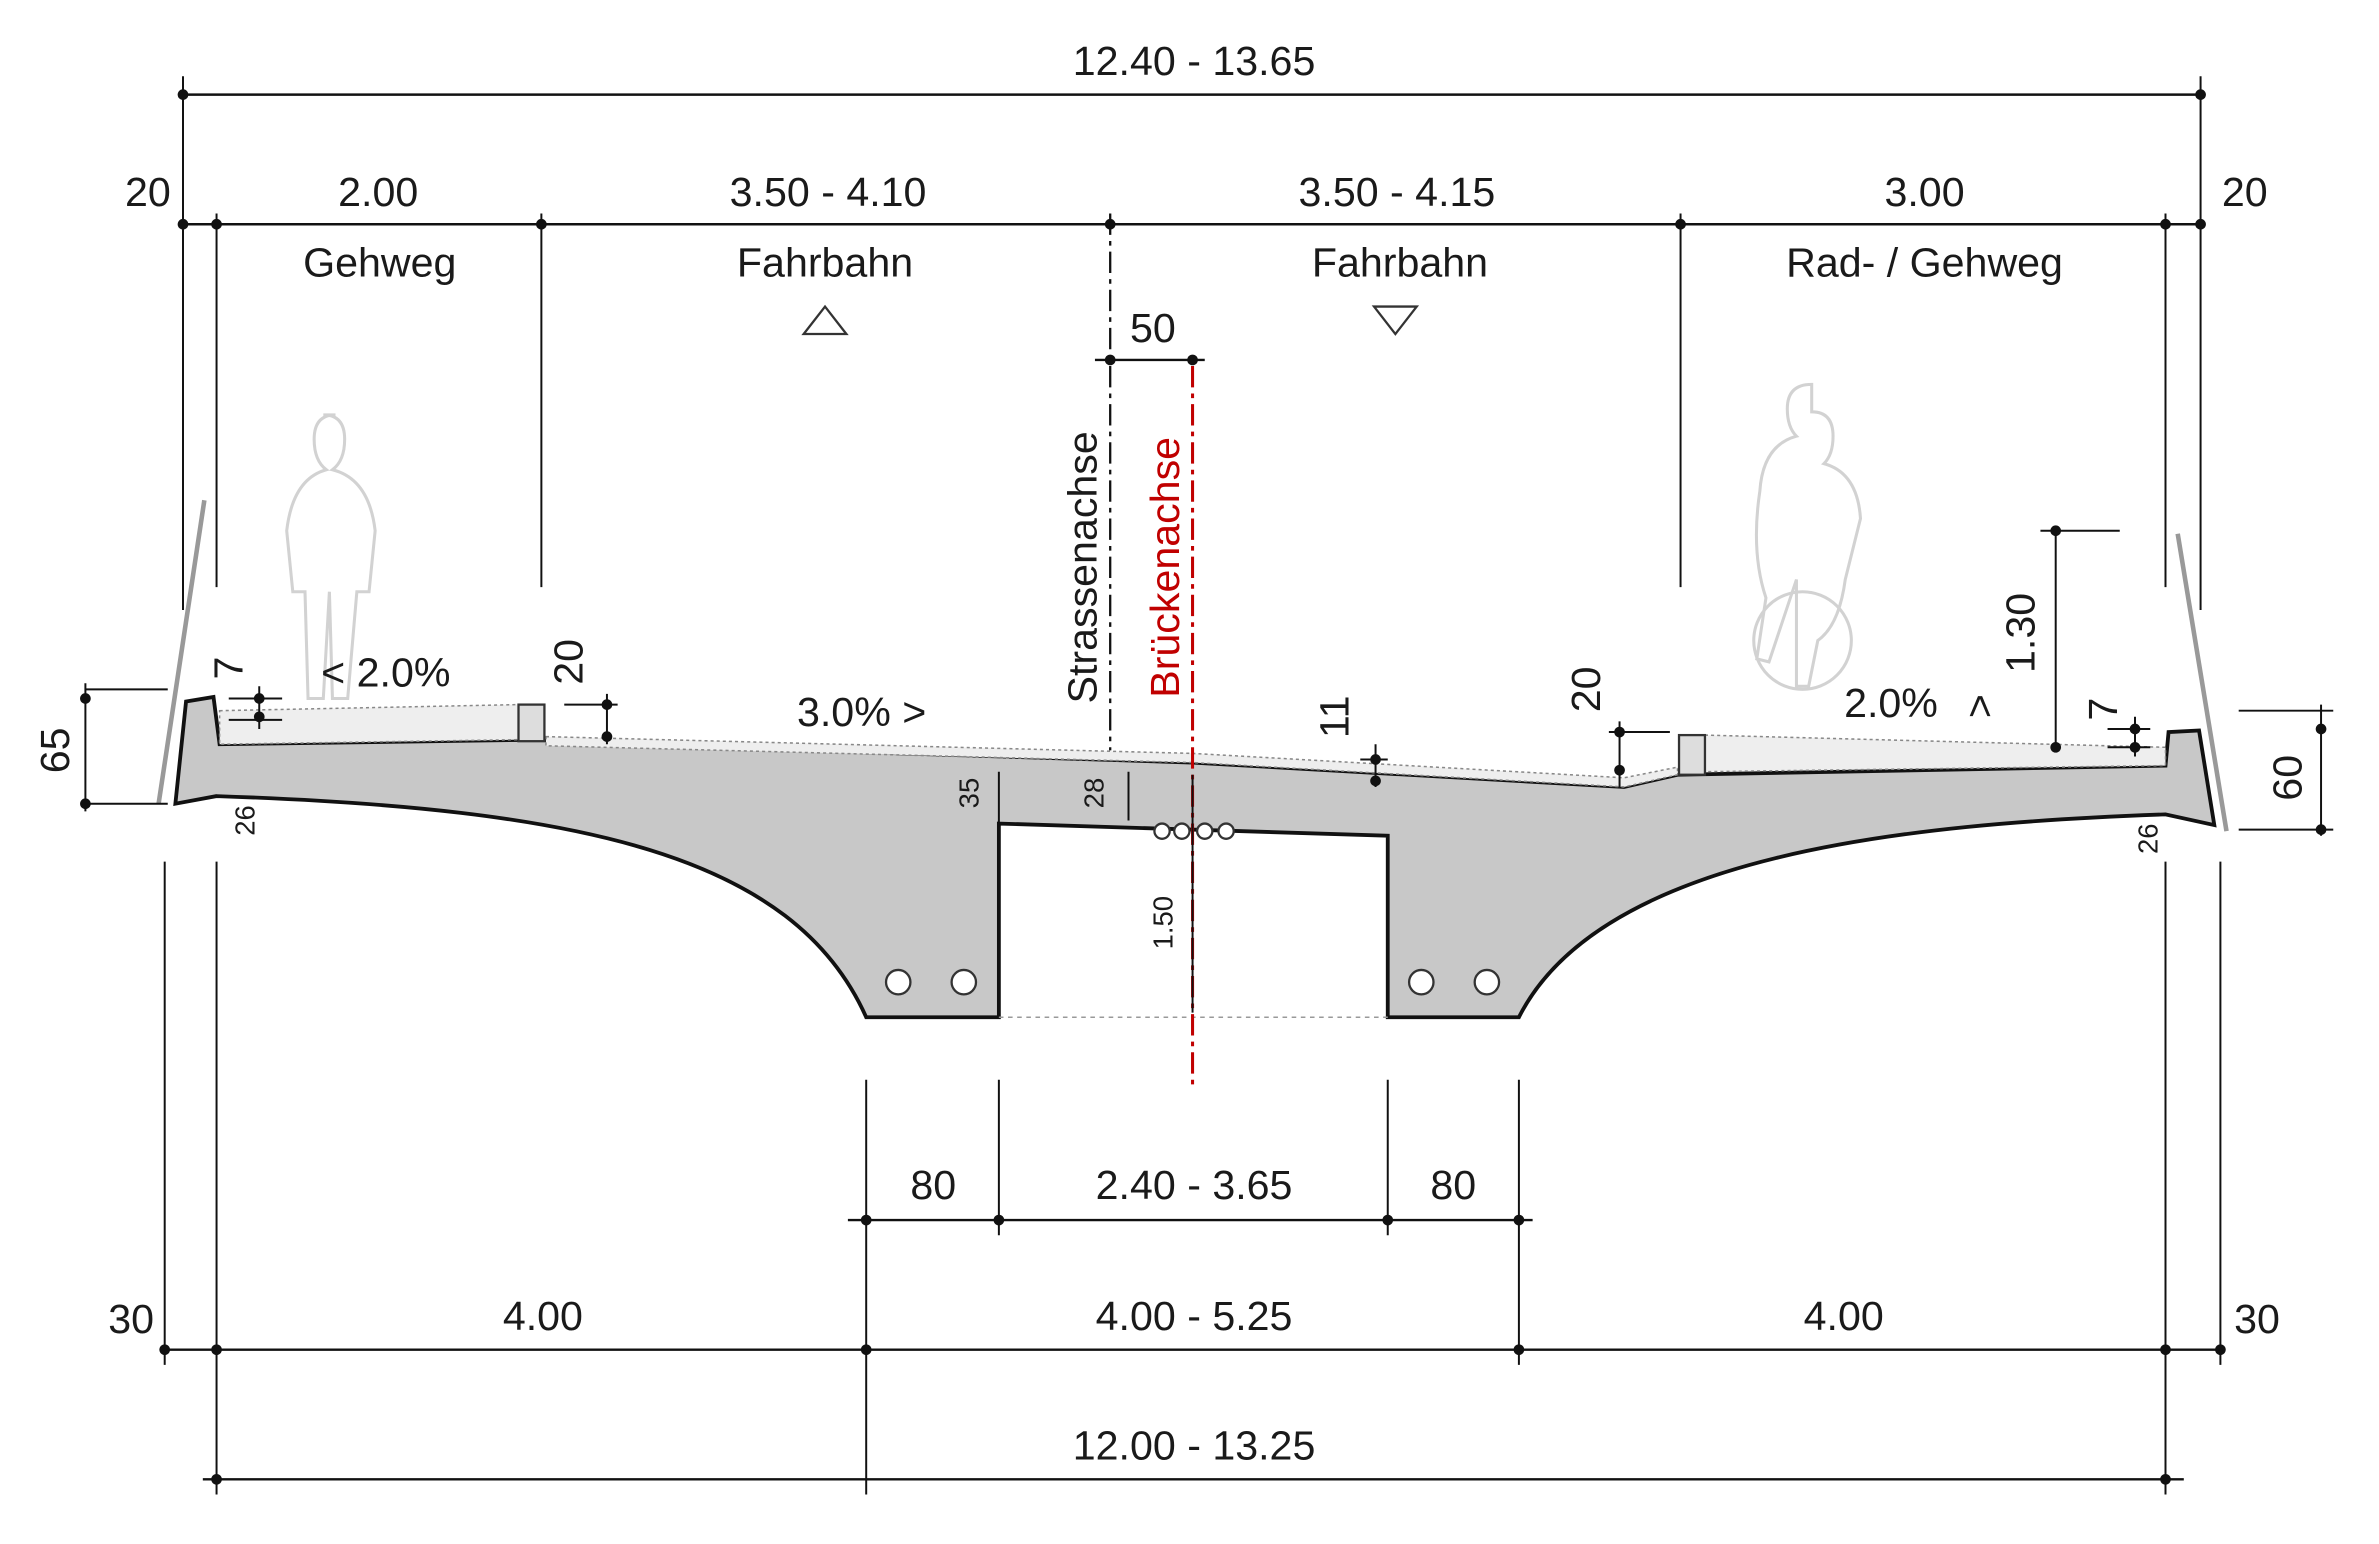 This screenshot has width=2379, height=1544. Describe the element at coordinates (1153, 328) in the screenshot. I see `dim-label: 50` at that location.